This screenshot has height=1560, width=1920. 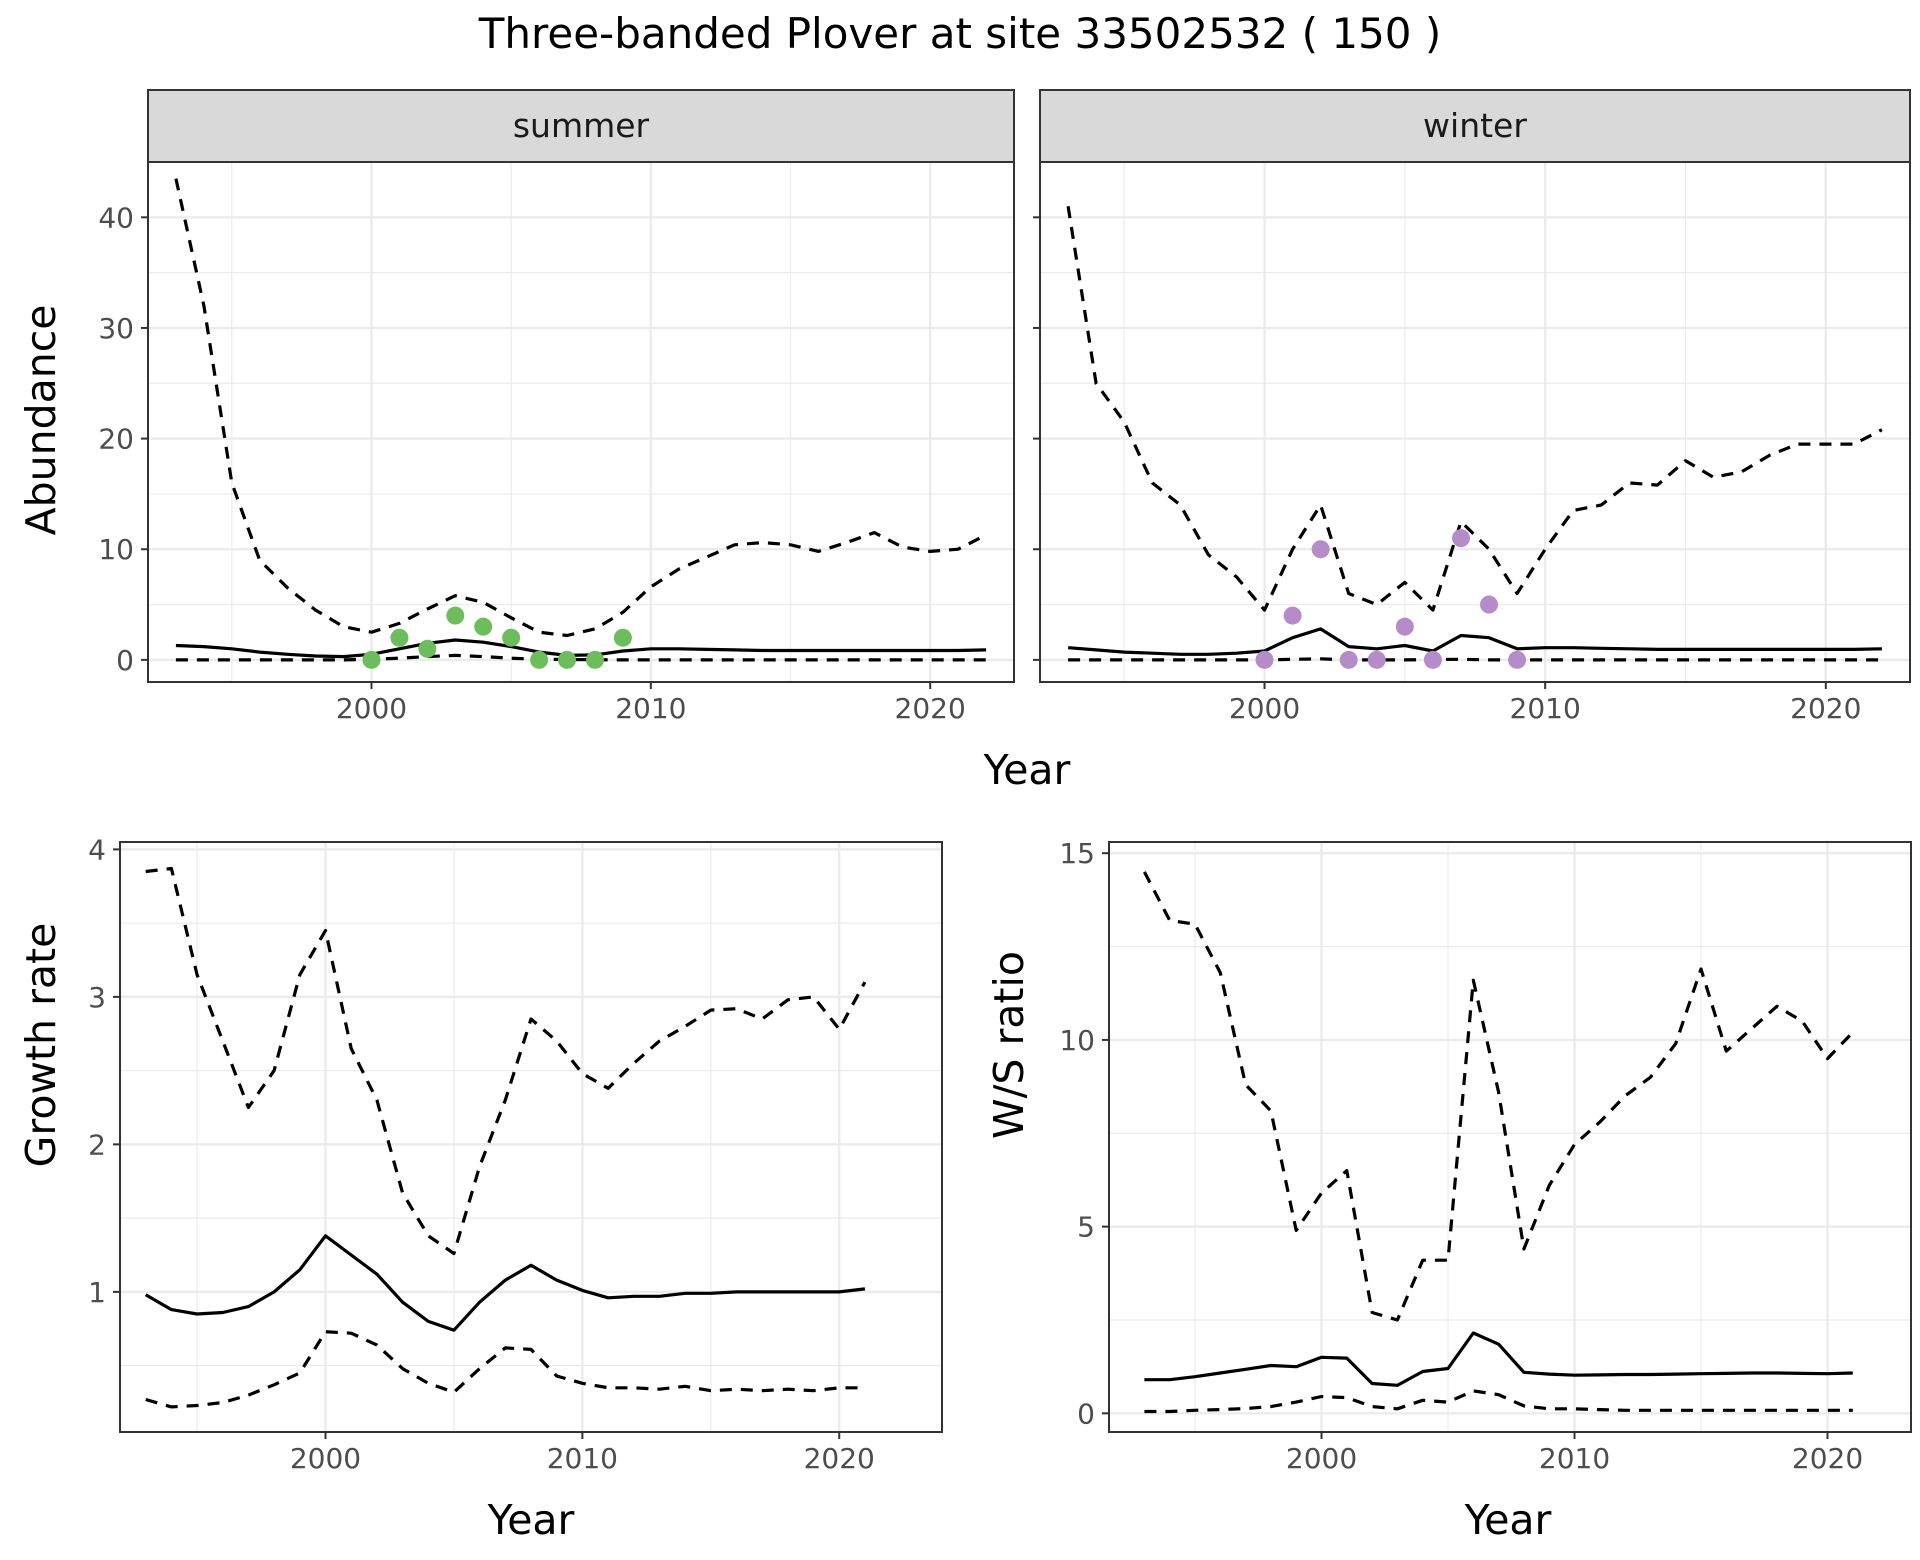 I want to click on summer-y-tick-label: 40, so click(x=116, y=217).